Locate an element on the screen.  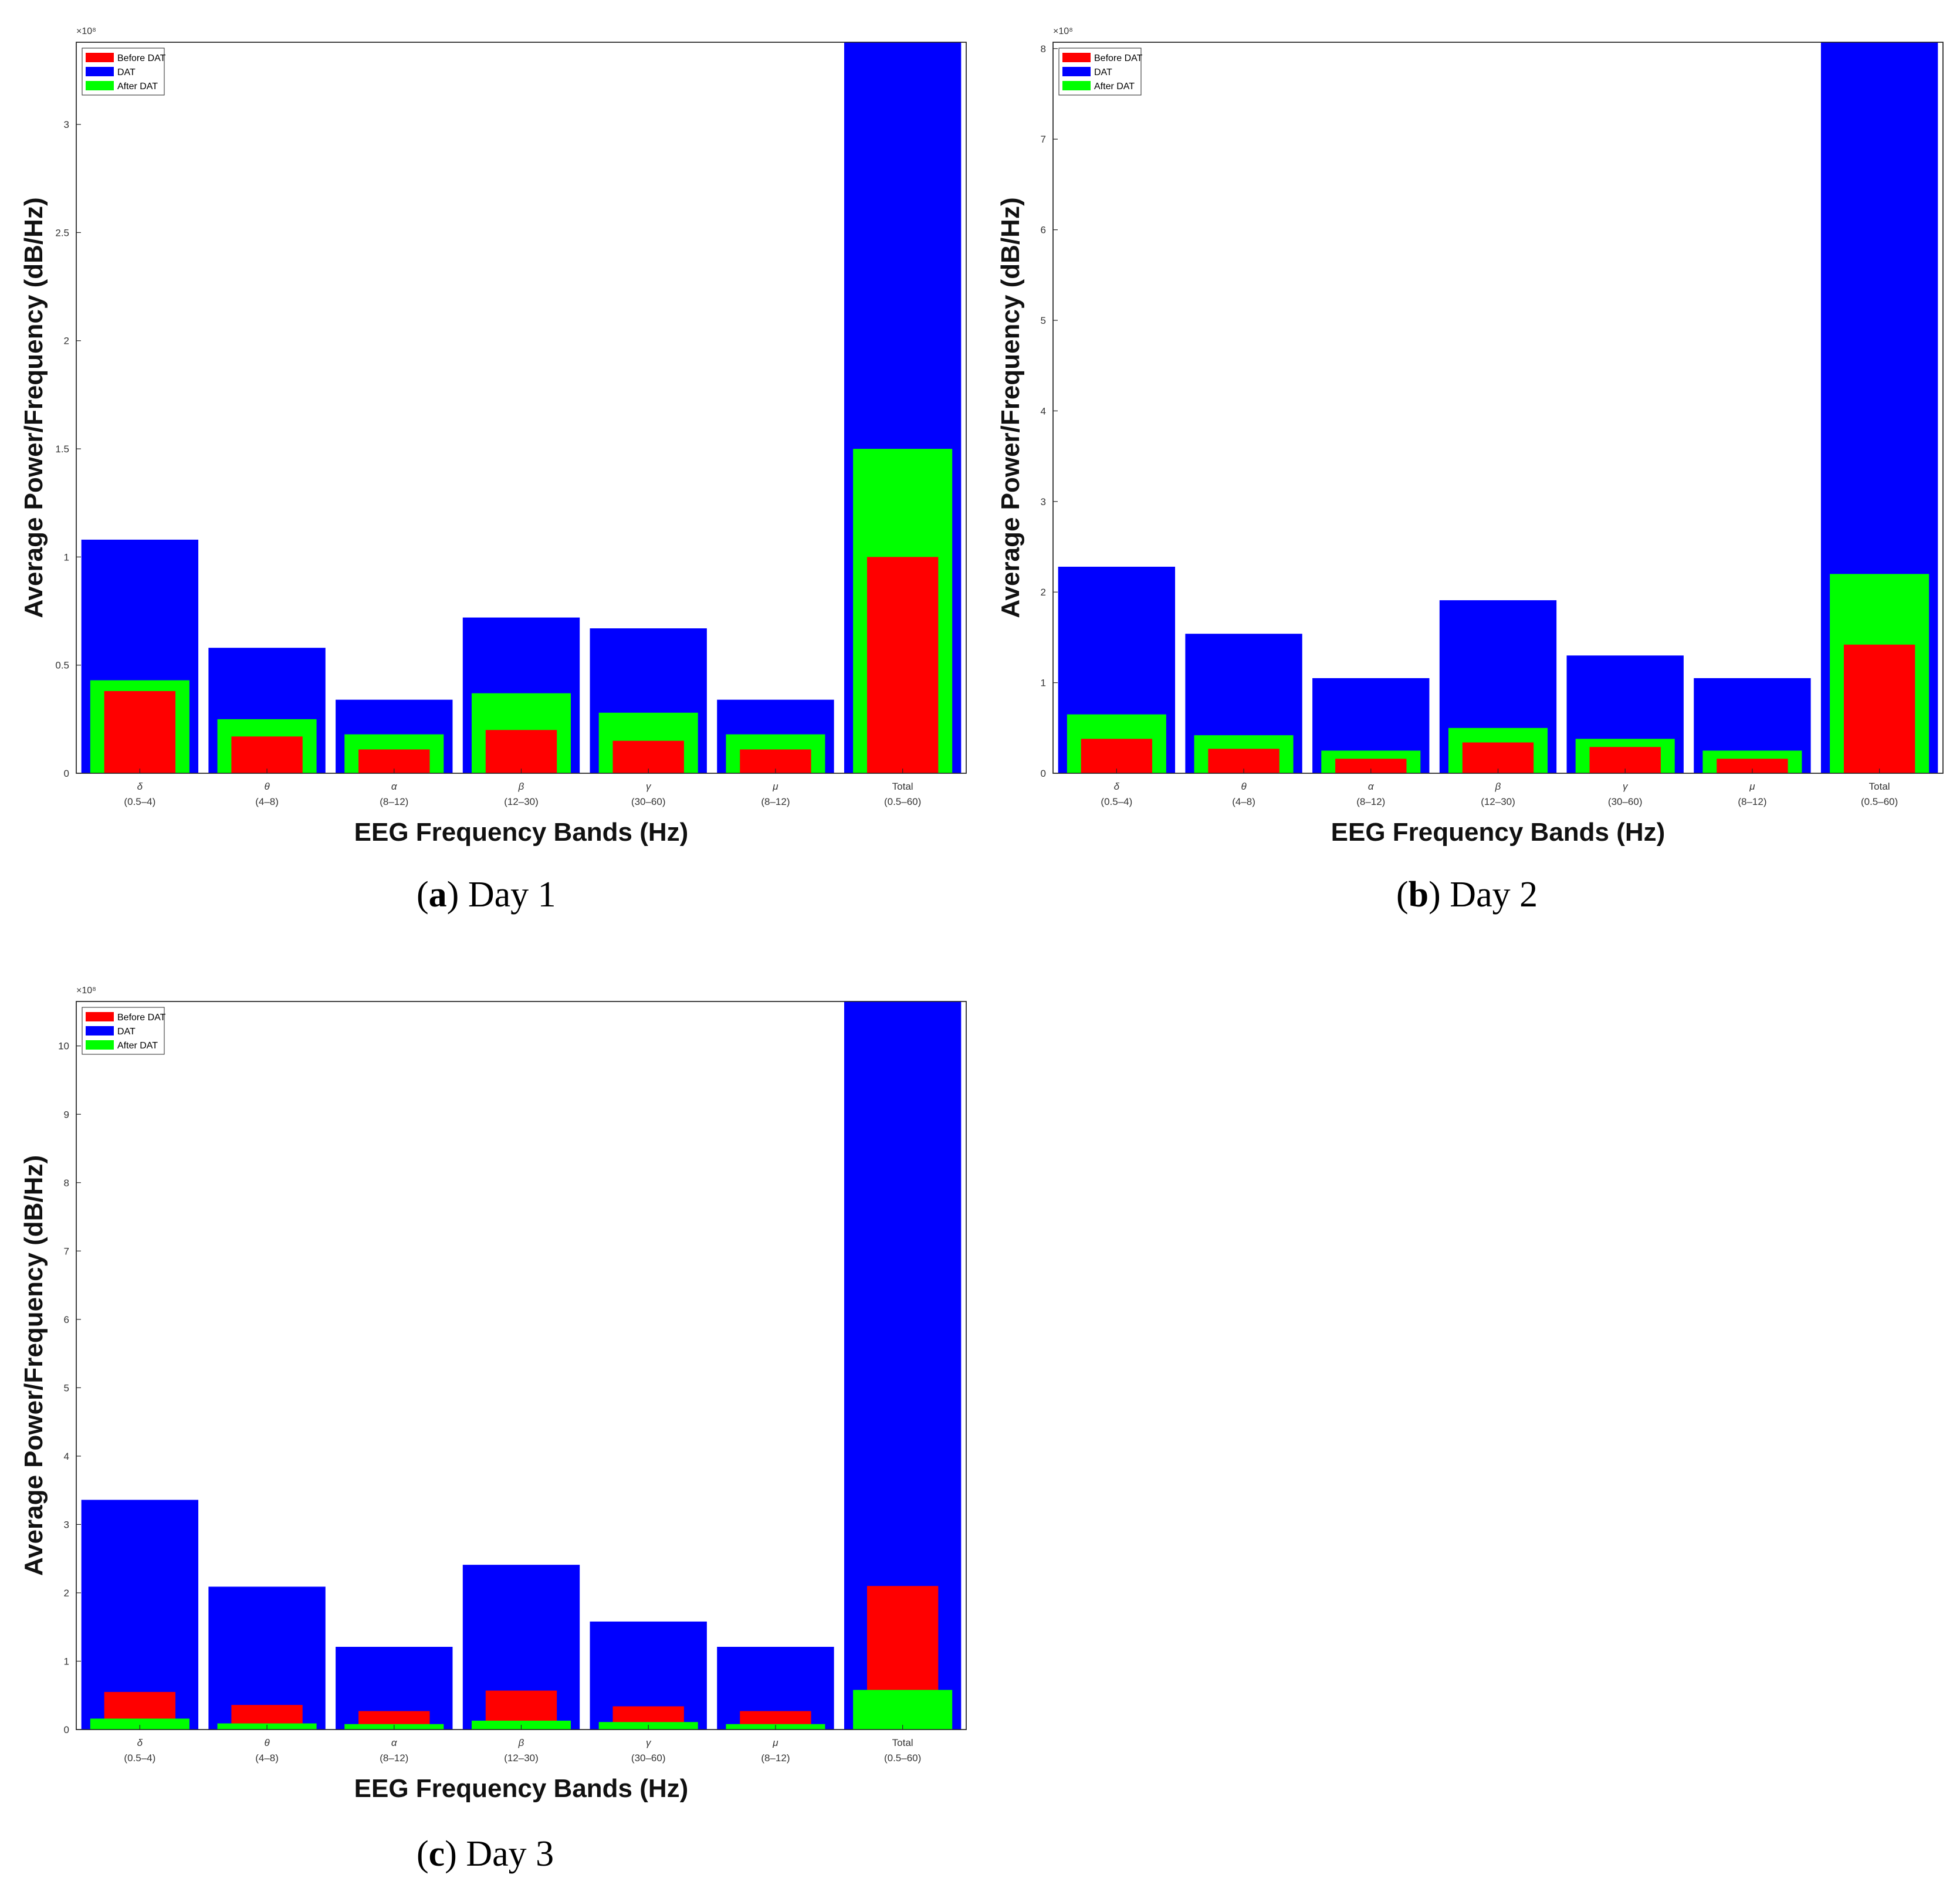
y-tick-label: 0.5 is located at coordinates (62, 665).